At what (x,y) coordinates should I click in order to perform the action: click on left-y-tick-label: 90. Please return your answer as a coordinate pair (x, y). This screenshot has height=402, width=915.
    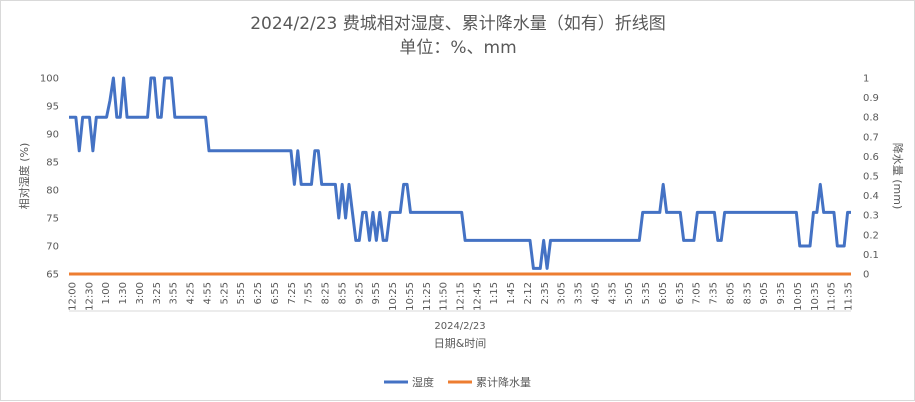
    Looking at the image, I should click on (52, 135).